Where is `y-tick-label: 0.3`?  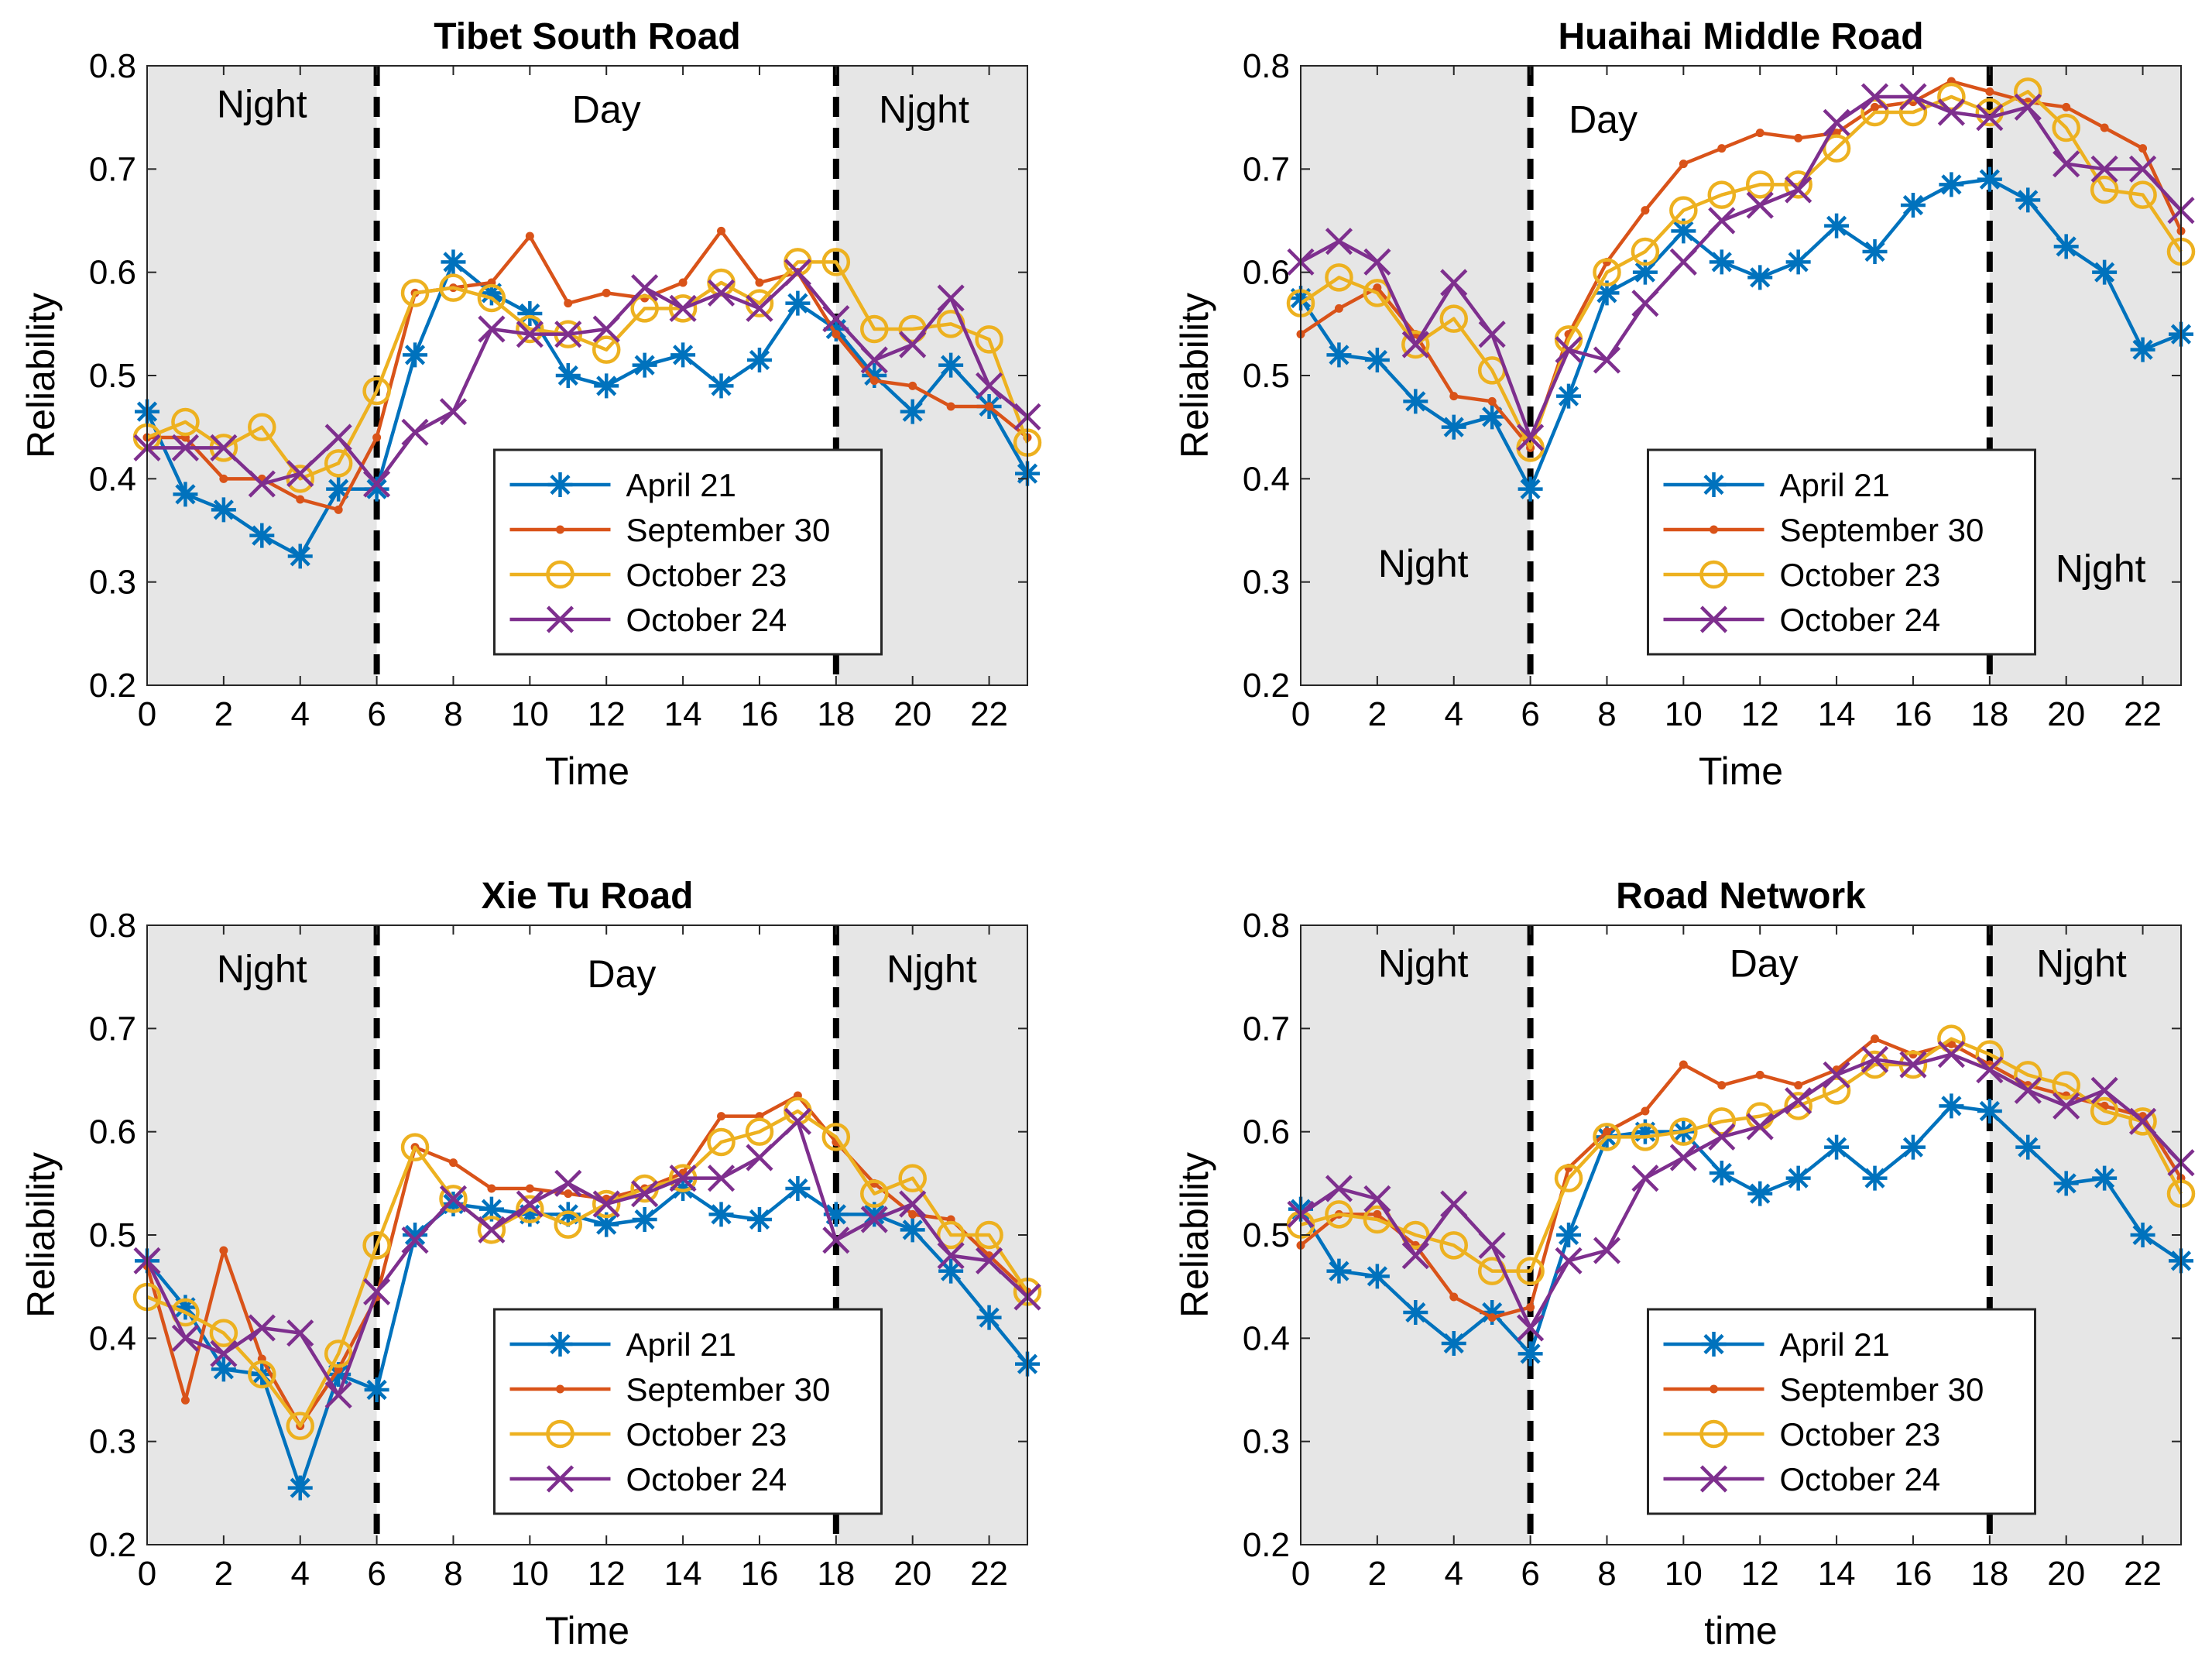 y-tick-label: 0.3 is located at coordinates (113, 1442).